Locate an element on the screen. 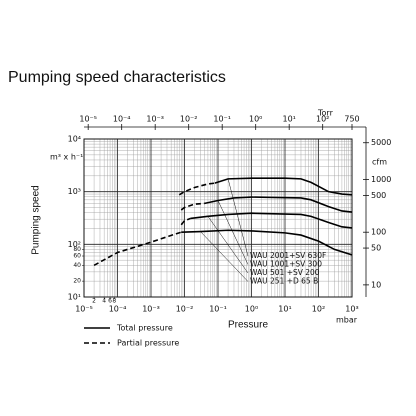 The image size is (416, 416). x-tick-label: 10² is located at coordinates (318, 309).